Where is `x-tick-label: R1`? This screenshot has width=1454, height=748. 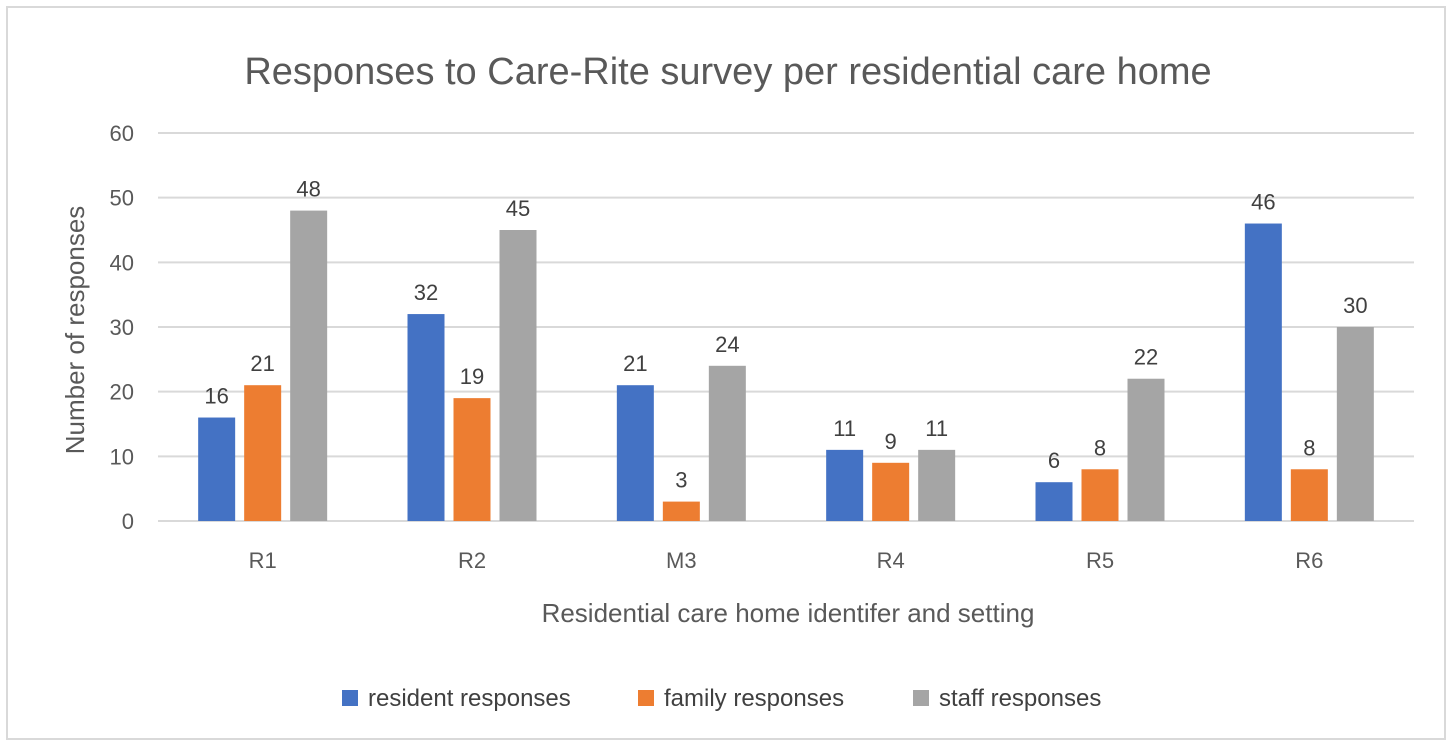
x-tick-label: R1 is located at coordinates (263, 560).